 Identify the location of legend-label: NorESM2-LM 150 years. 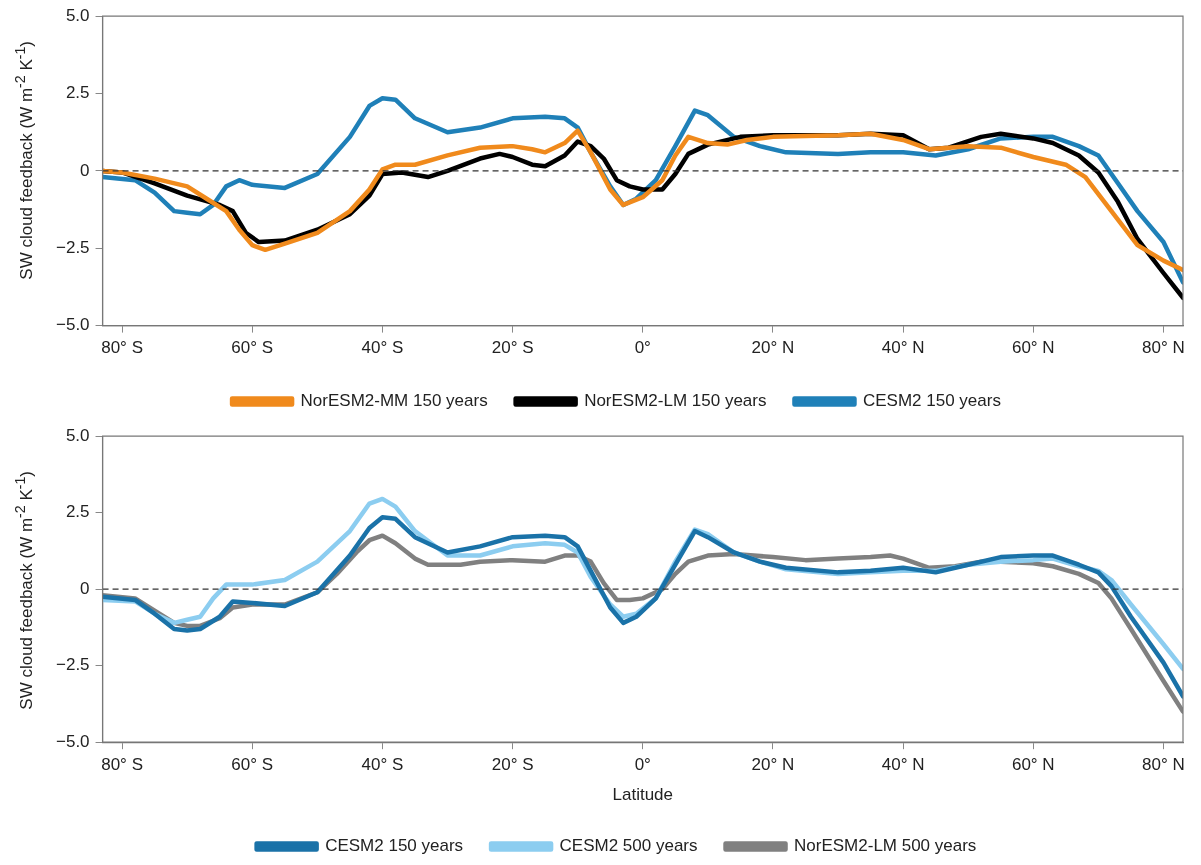
(675, 401).